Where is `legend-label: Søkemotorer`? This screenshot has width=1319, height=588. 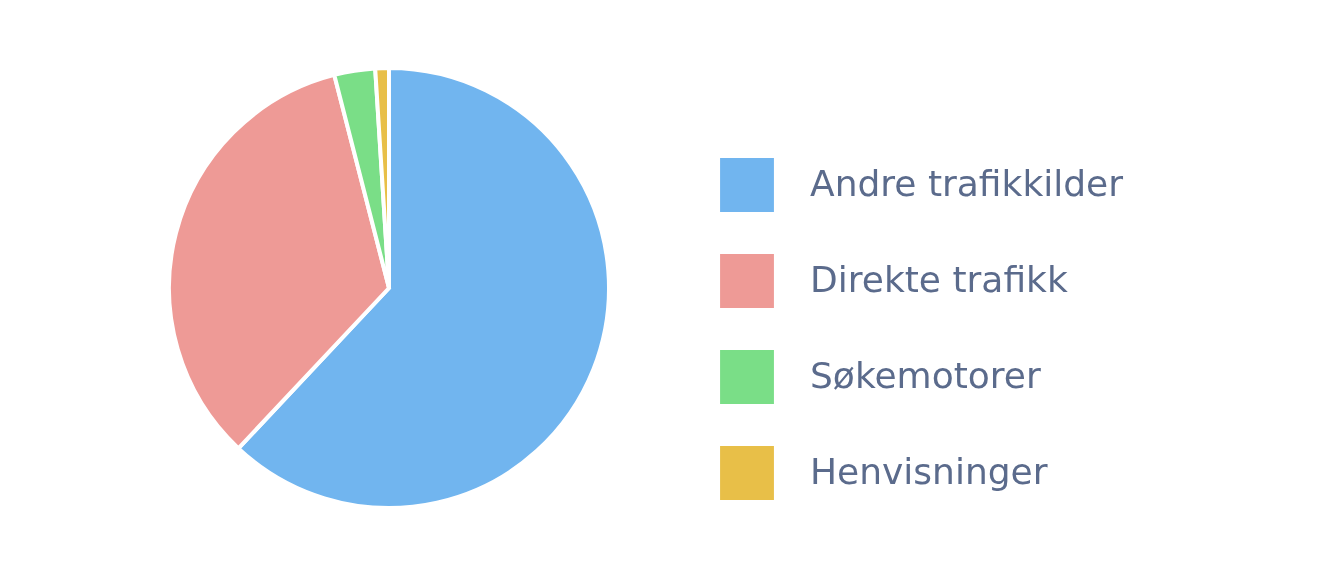 legend-label: Søkemotorer is located at coordinates (925, 375).